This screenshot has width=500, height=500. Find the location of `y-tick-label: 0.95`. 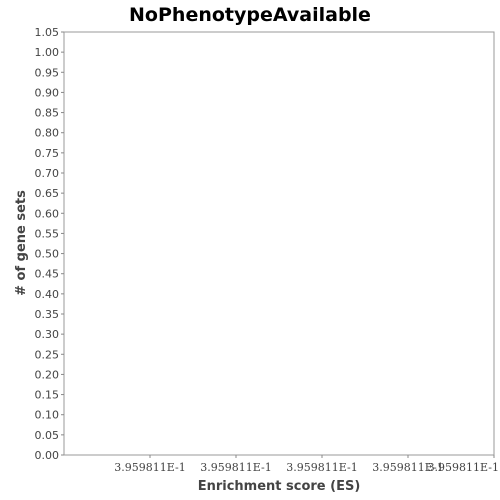

y-tick-label: 0.95 is located at coordinates (47, 72).